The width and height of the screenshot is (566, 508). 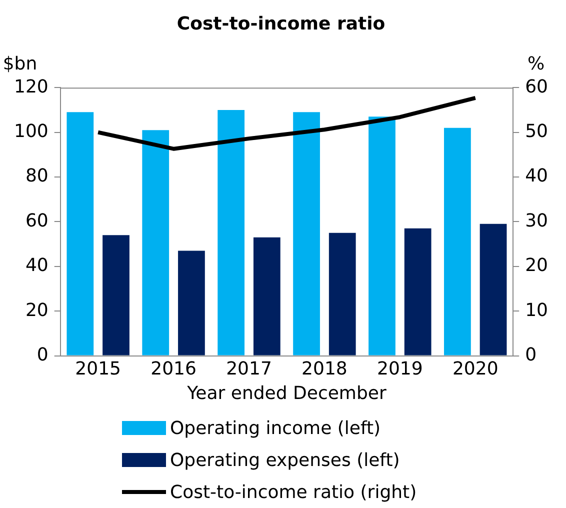 I want to click on x-tick-label: 2019, so click(x=400, y=369).